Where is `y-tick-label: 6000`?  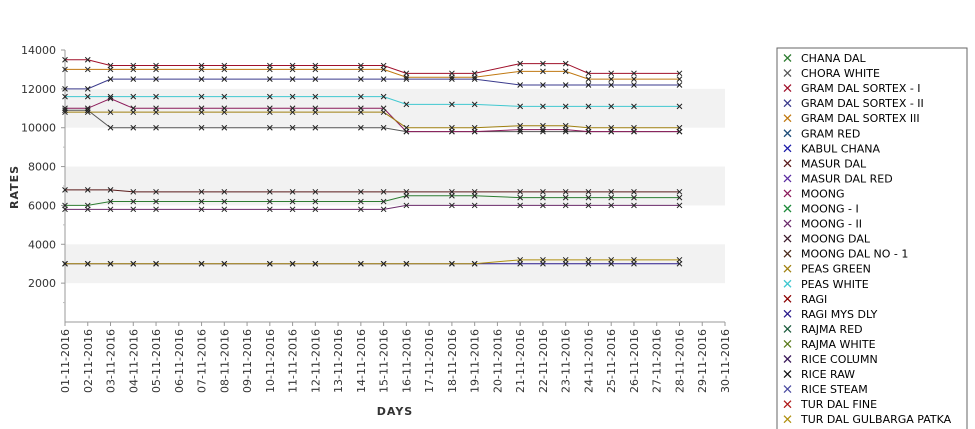
y-tick-label: 6000 is located at coordinates (42, 205).